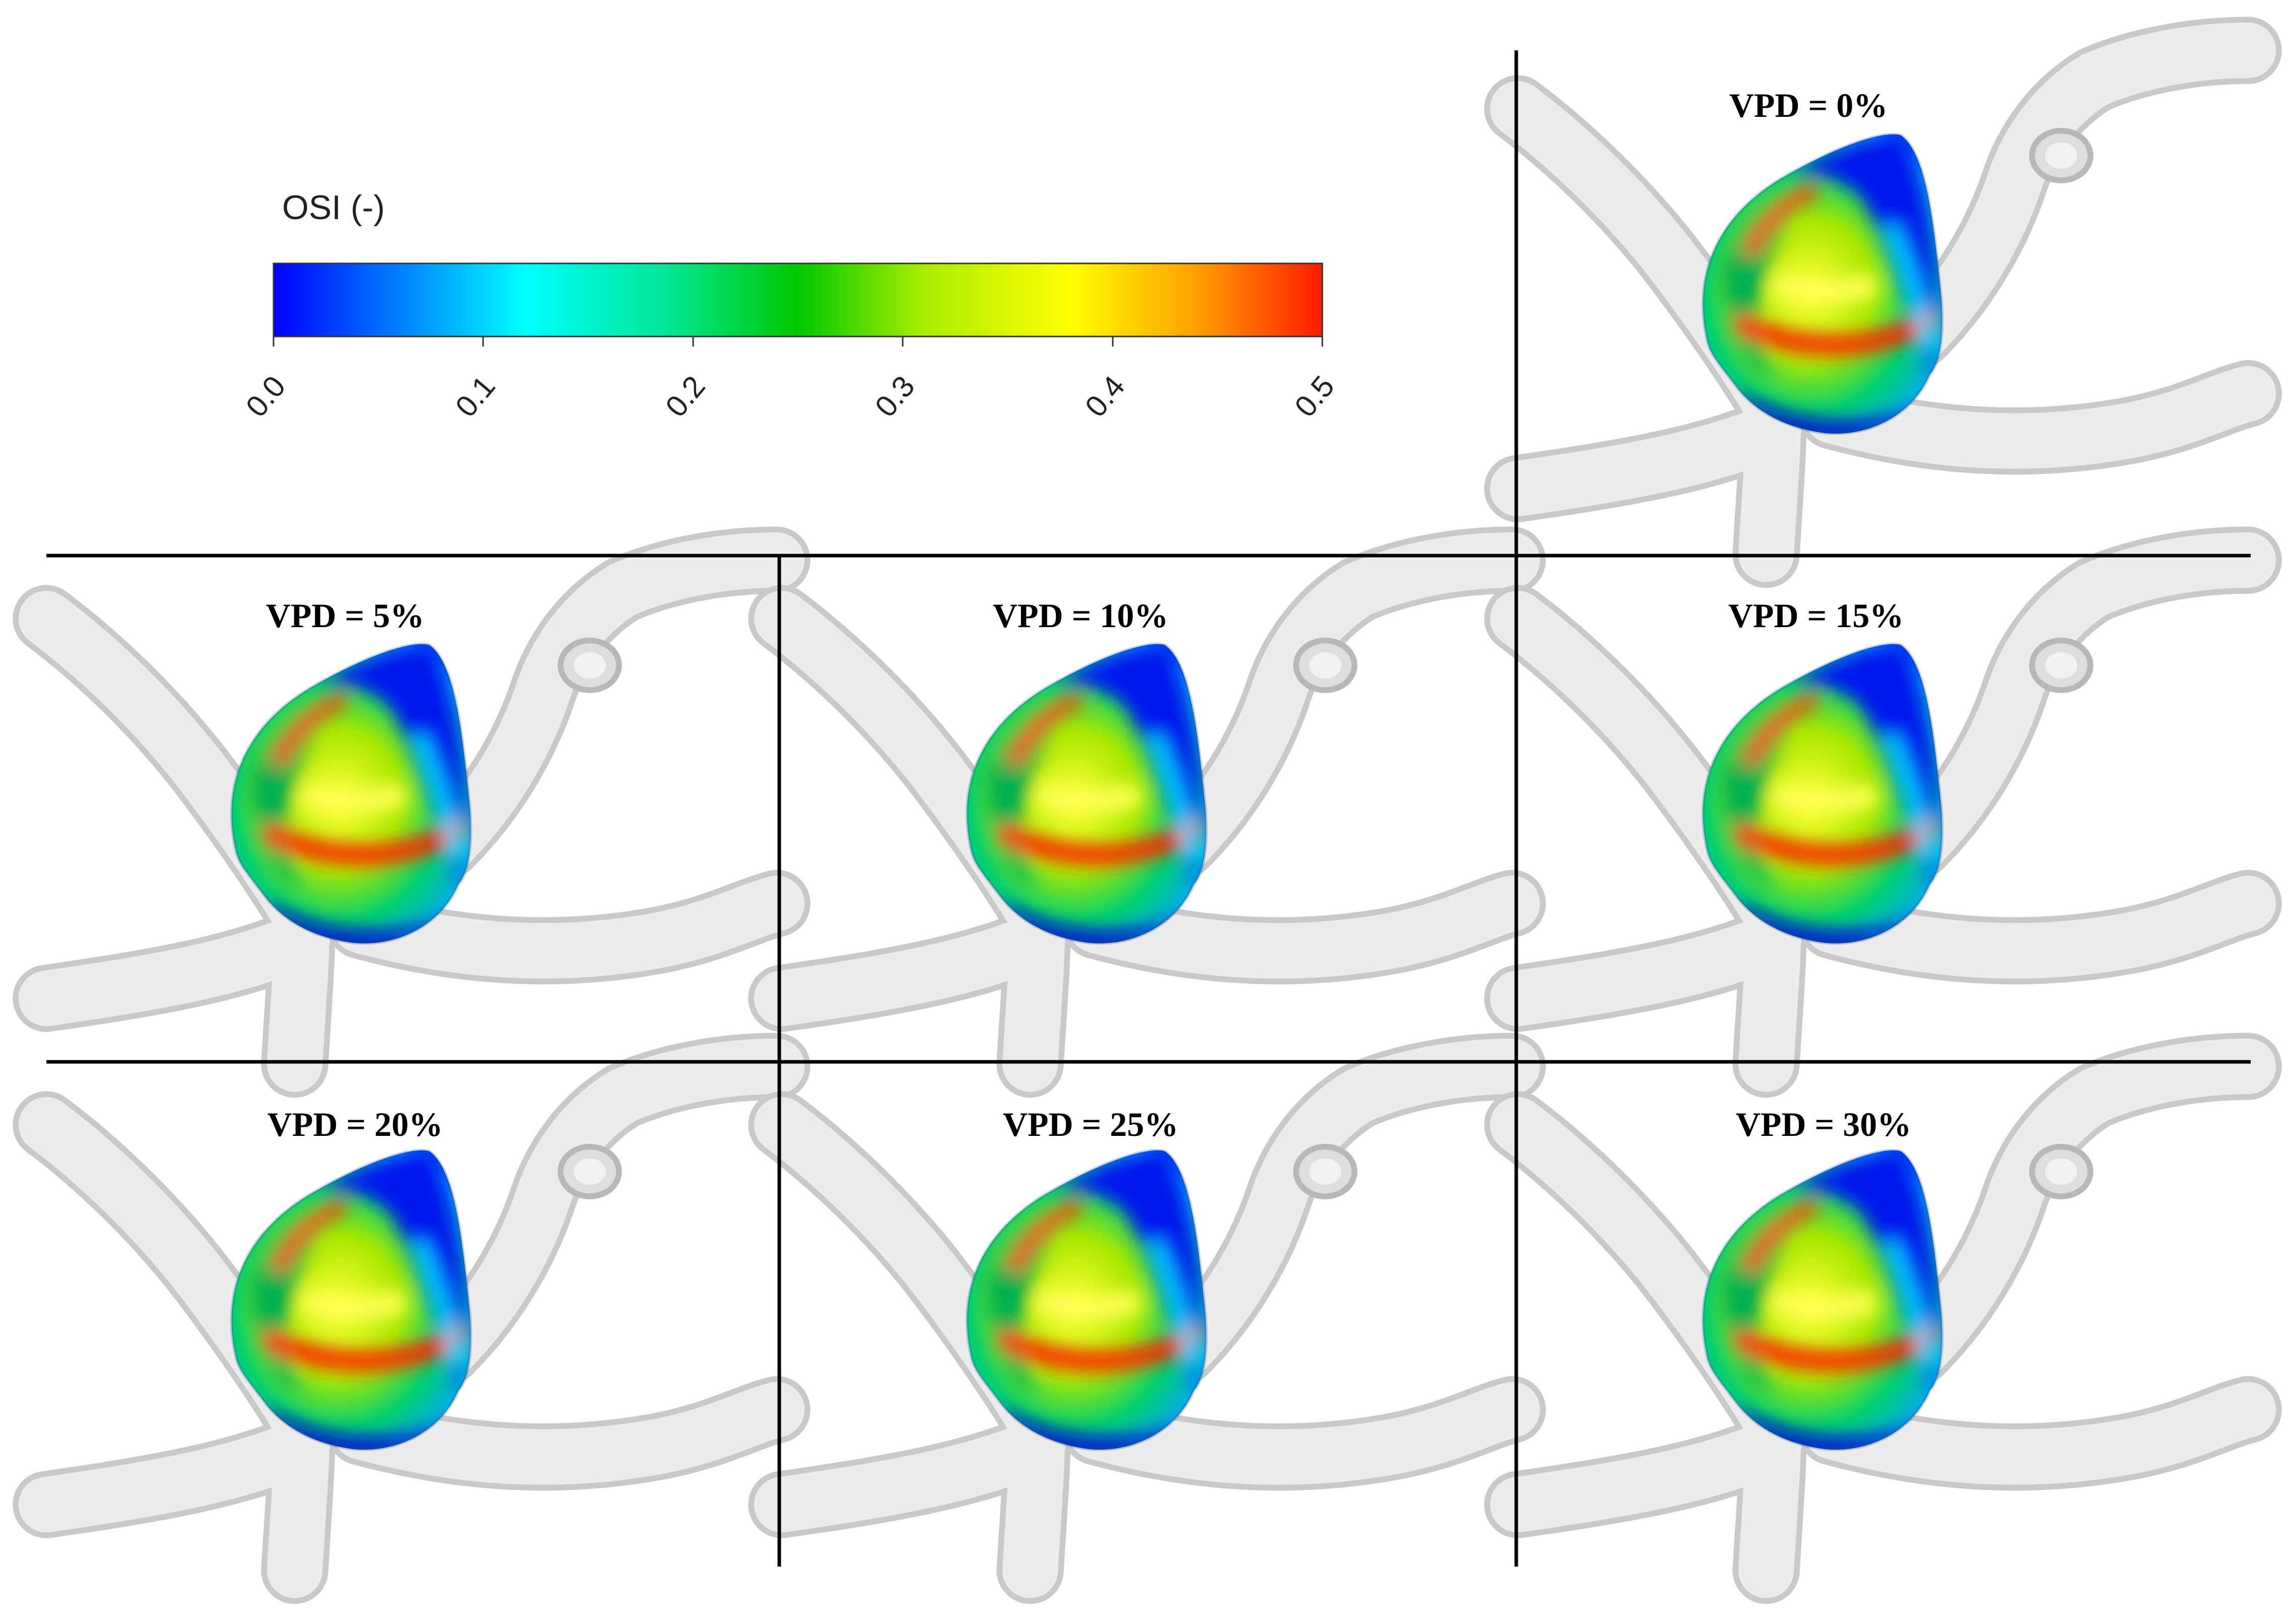  What do you see at coordinates (686, 396) in the screenshot?
I see `tick-label-2: 0.2` at bounding box center [686, 396].